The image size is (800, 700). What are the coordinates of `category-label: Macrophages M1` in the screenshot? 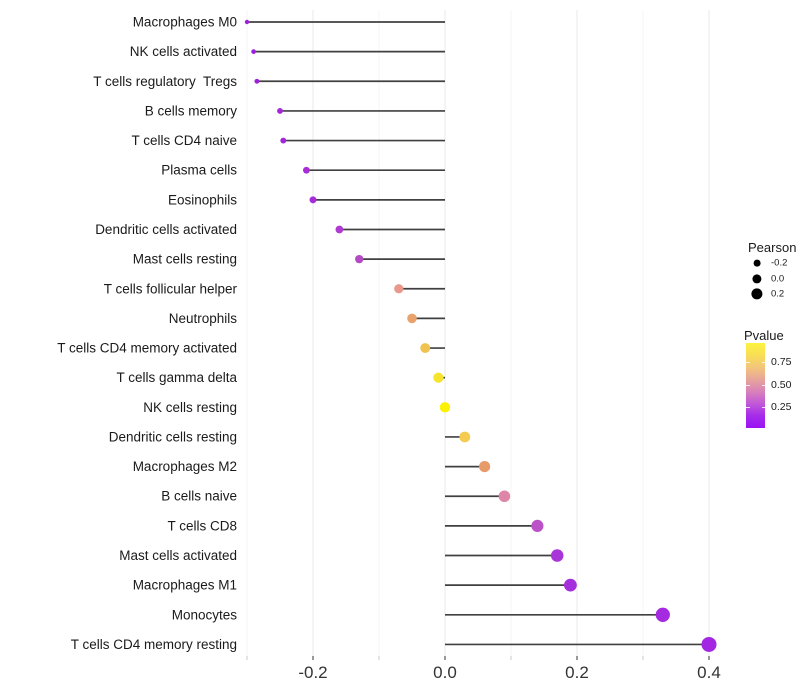 It's located at (185, 585).